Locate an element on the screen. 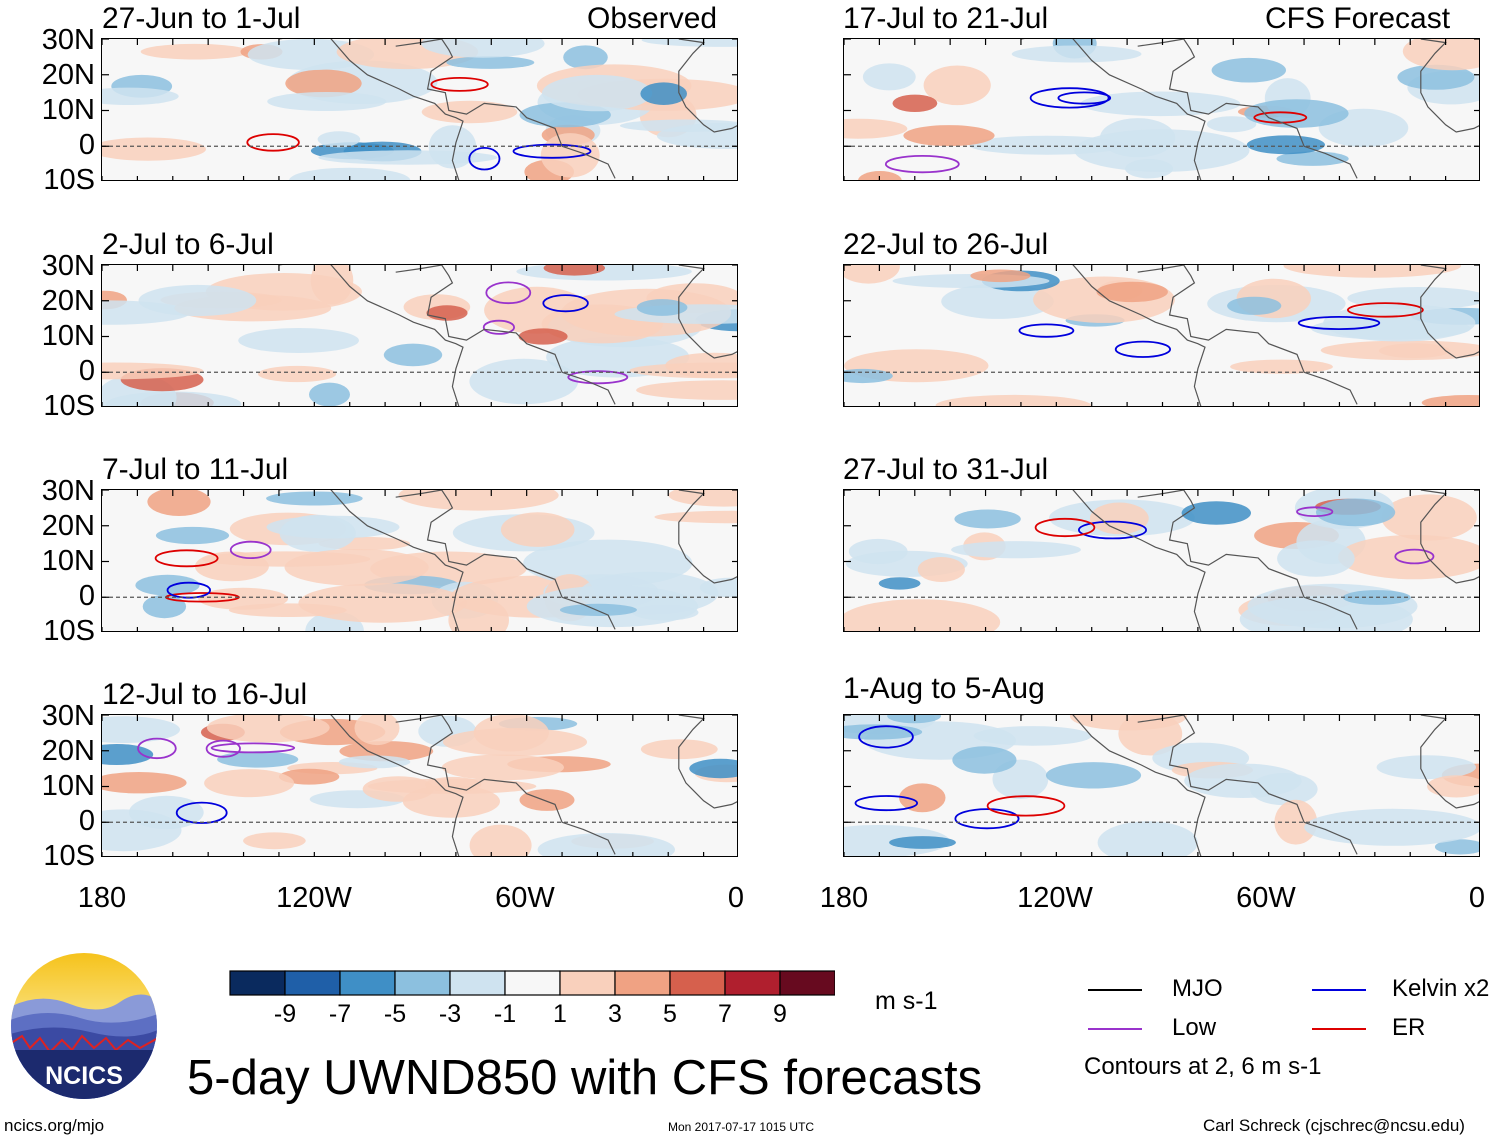 This screenshot has height=1142, width=1510. map-panel is located at coordinates (1161, 335).